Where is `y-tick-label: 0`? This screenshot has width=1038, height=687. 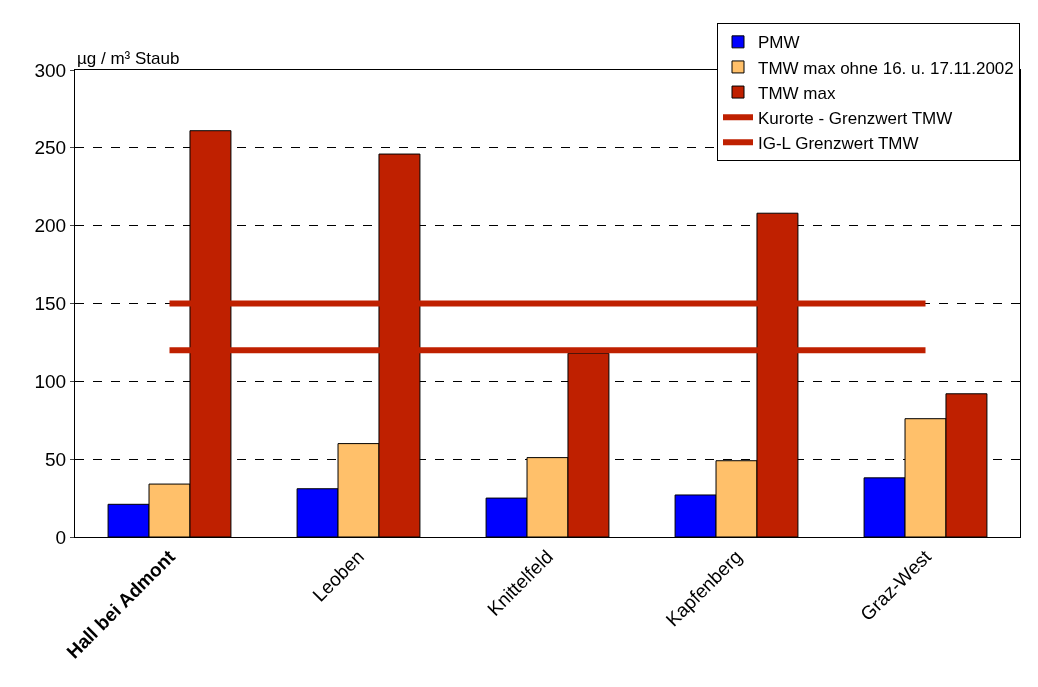 y-tick-label: 0 is located at coordinates (61, 537).